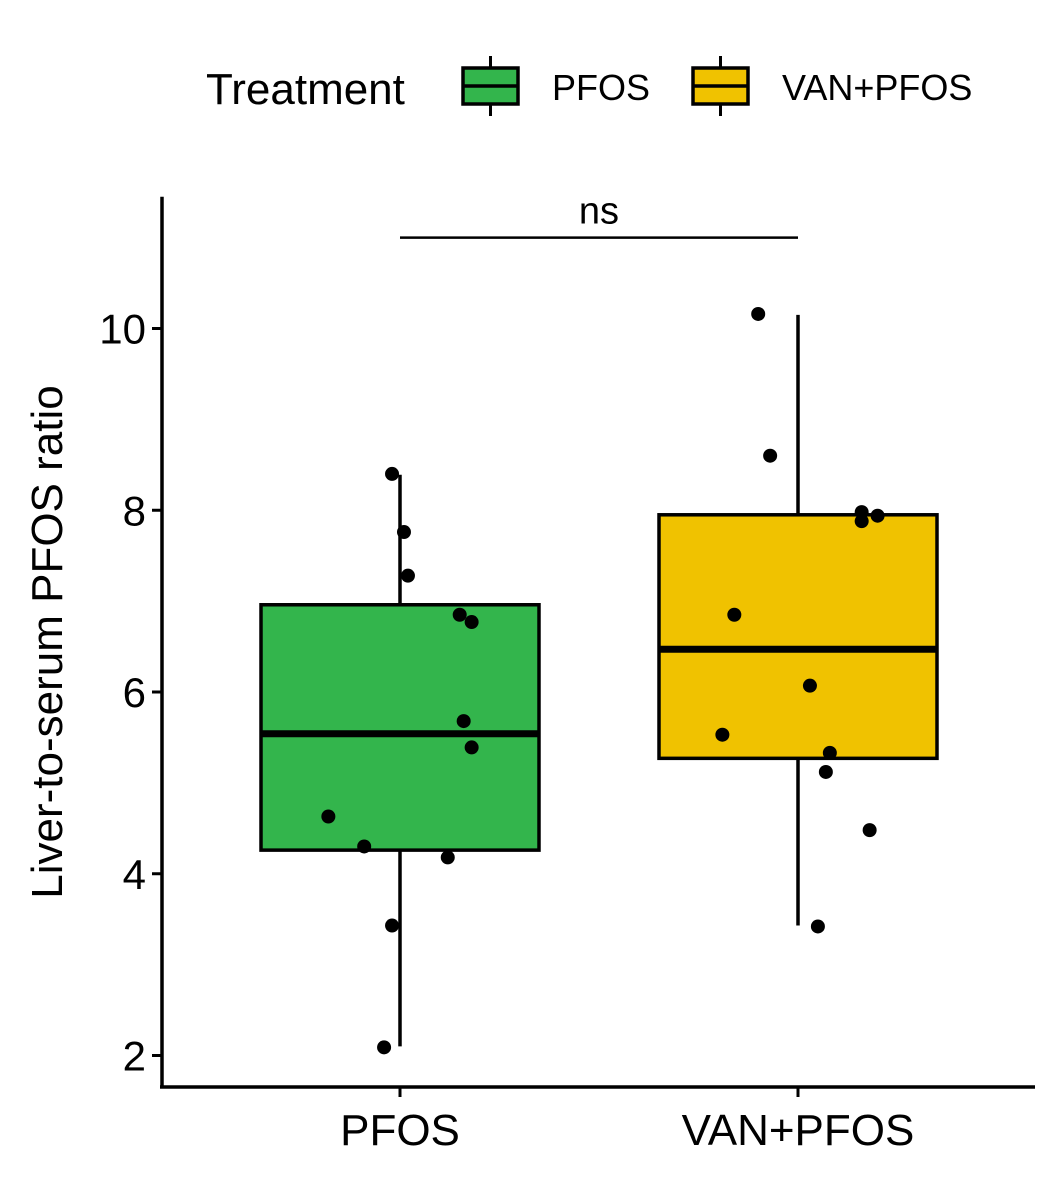  Describe the element at coordinates (599, 212) in the screenshot. I see `significance-label: ns` at that location.